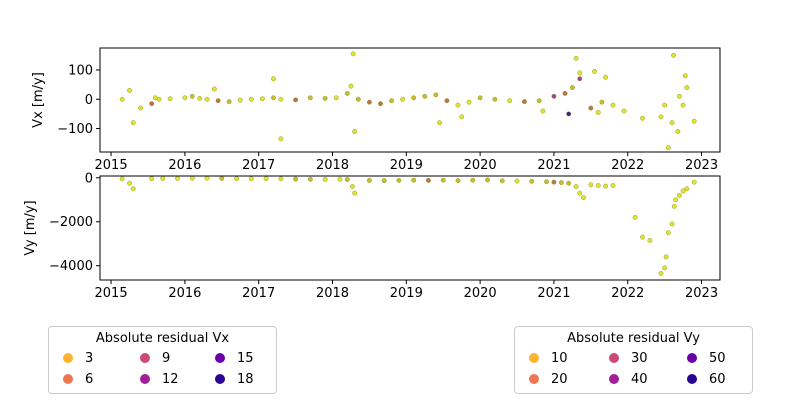 The height and width of the screenshot is (400, 800). I want to click on vy-x-ticks: 2015 2016 2017 2018 2019 2020 2021 2022 2023, so click(406, 290).